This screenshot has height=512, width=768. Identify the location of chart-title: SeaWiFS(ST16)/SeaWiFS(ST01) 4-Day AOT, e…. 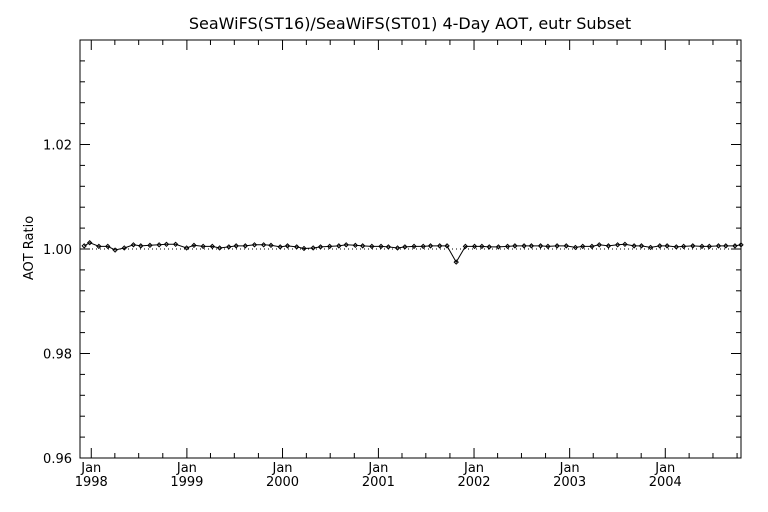
(410, 23).